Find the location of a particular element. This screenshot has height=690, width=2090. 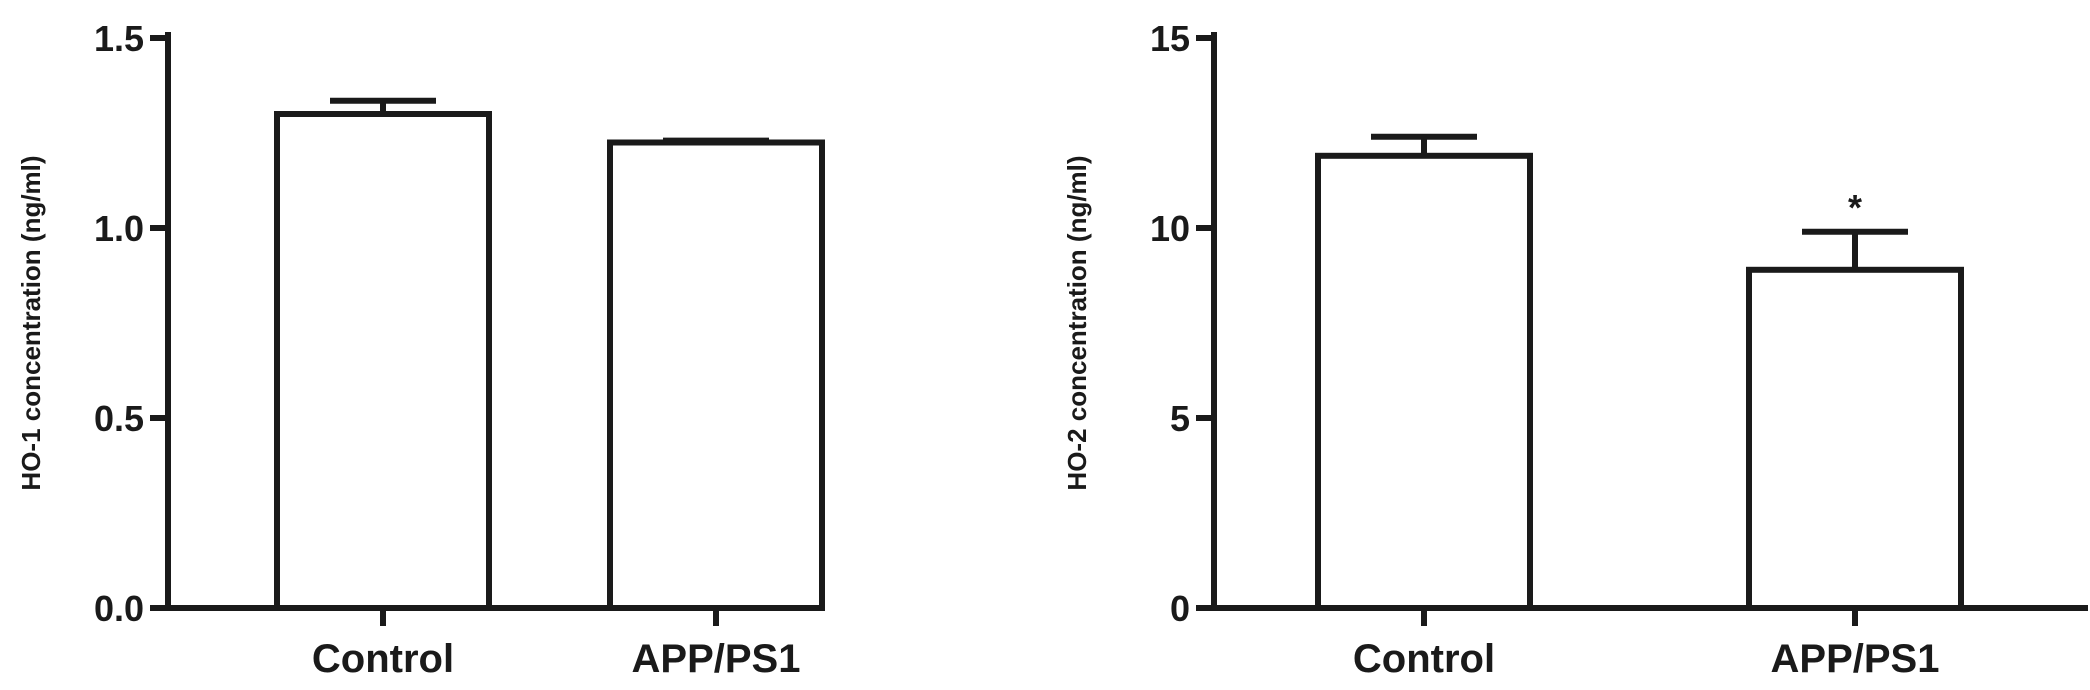

panel-2-category-label-2: APP/PS1 is located at coordinates (1855, 659).